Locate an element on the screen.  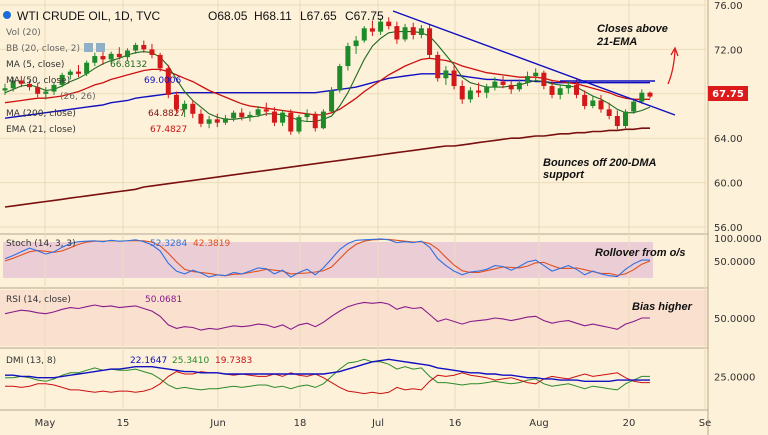
dmi-minus-line is located at coordinates (327, 383).